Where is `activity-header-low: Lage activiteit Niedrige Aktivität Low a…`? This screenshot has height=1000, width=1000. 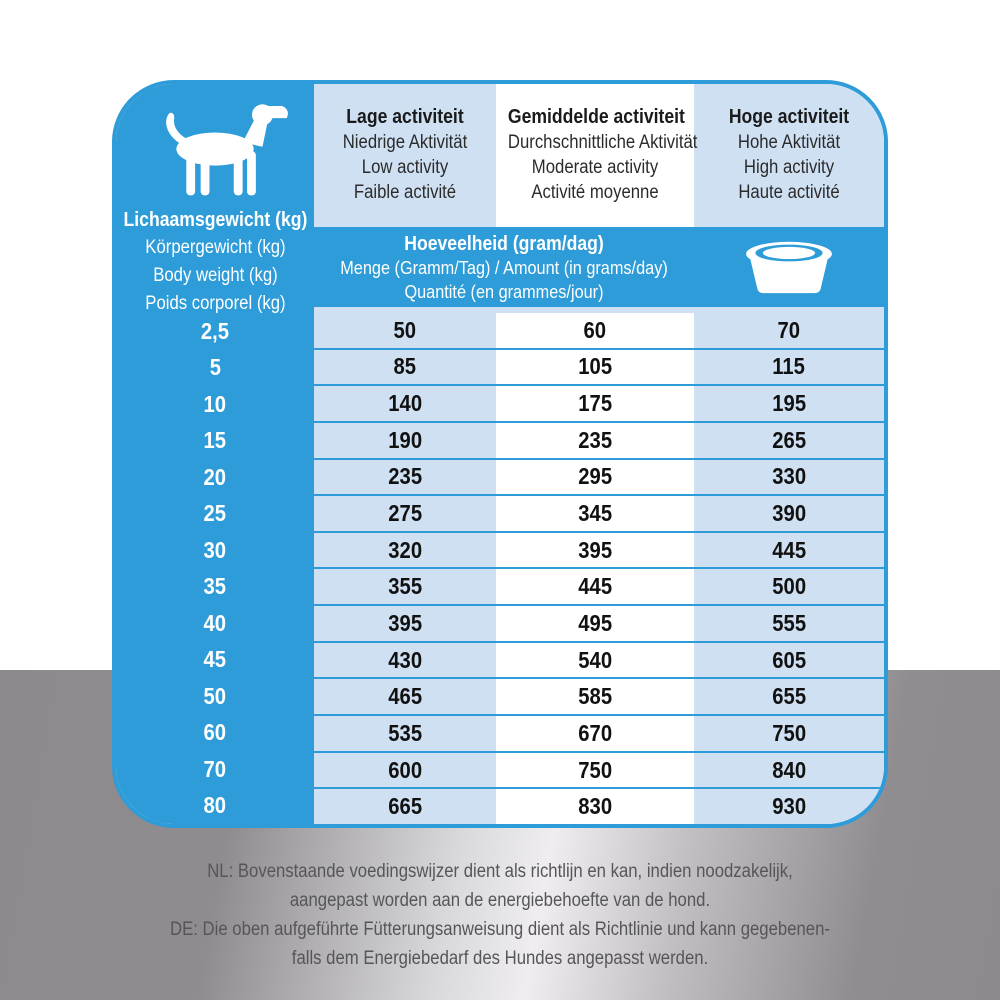 activity-header-low: Lage activiteit Niedrige Aktivität Low a… is located at coordinates (405, 155).